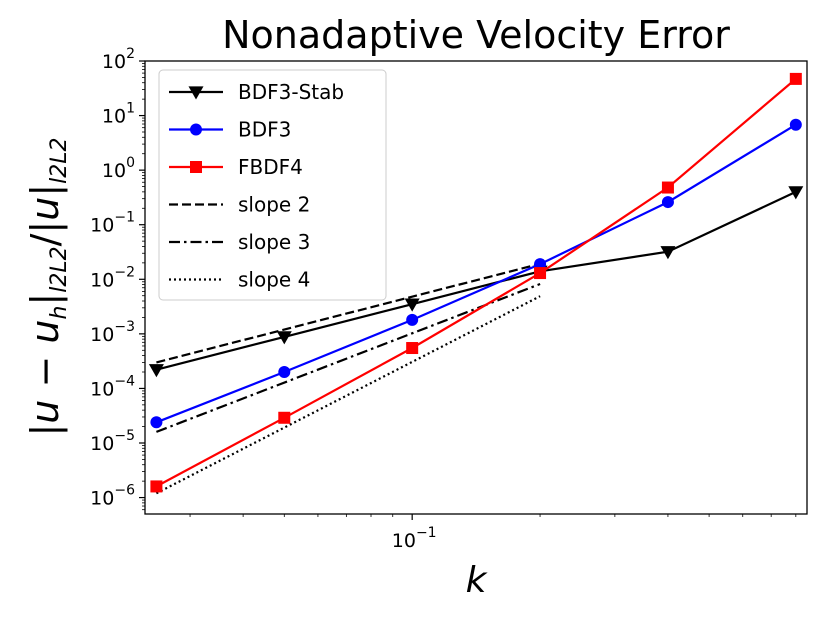 This screenshot has height=627, width=830. I want to click on y-tick-label: 10⁻⁶, so click(112, 496).